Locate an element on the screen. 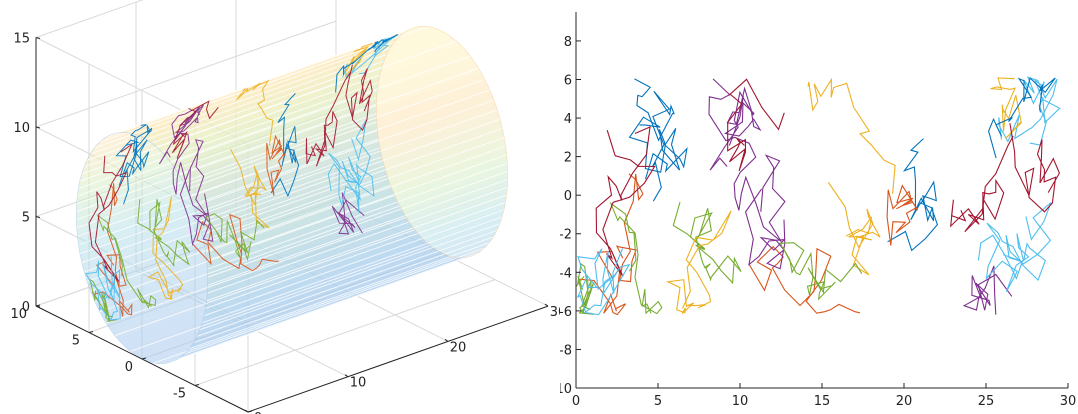  z-tick-label: 0 is located at coordinates (26, 307).